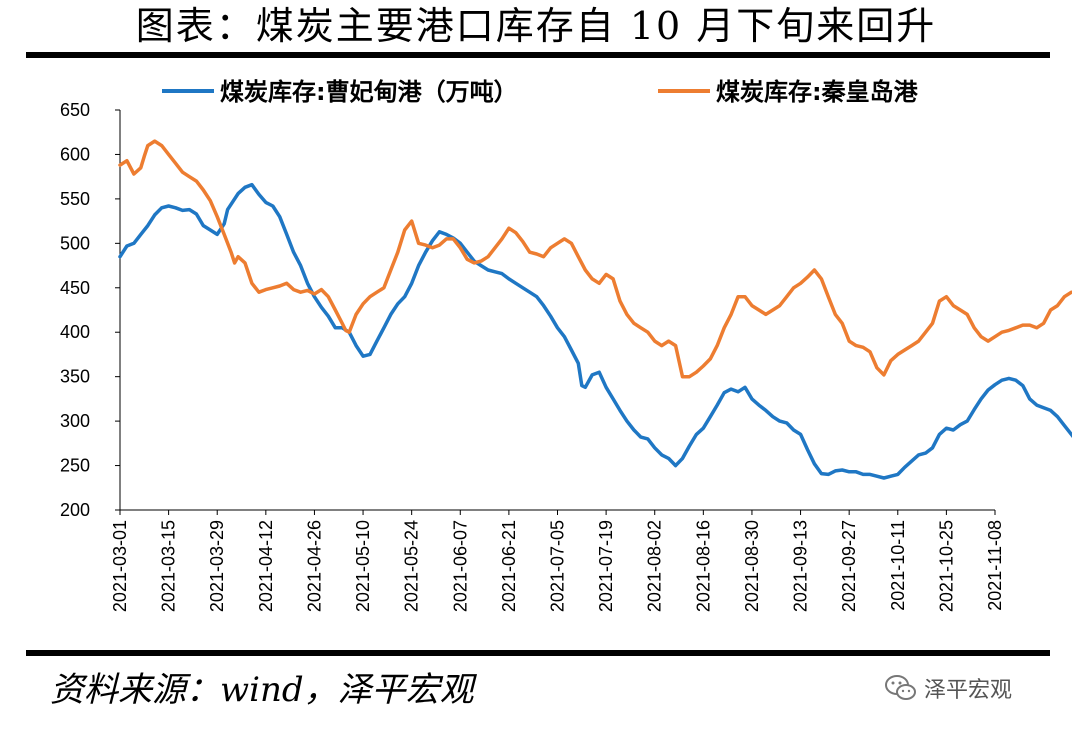 The image size is (1072, 730). Describe the element at coordinates (536, 26) in the screenshot. I see `chart-title: 图表：煤炭主要港口库存自 10 月下旬来回升` at that location.